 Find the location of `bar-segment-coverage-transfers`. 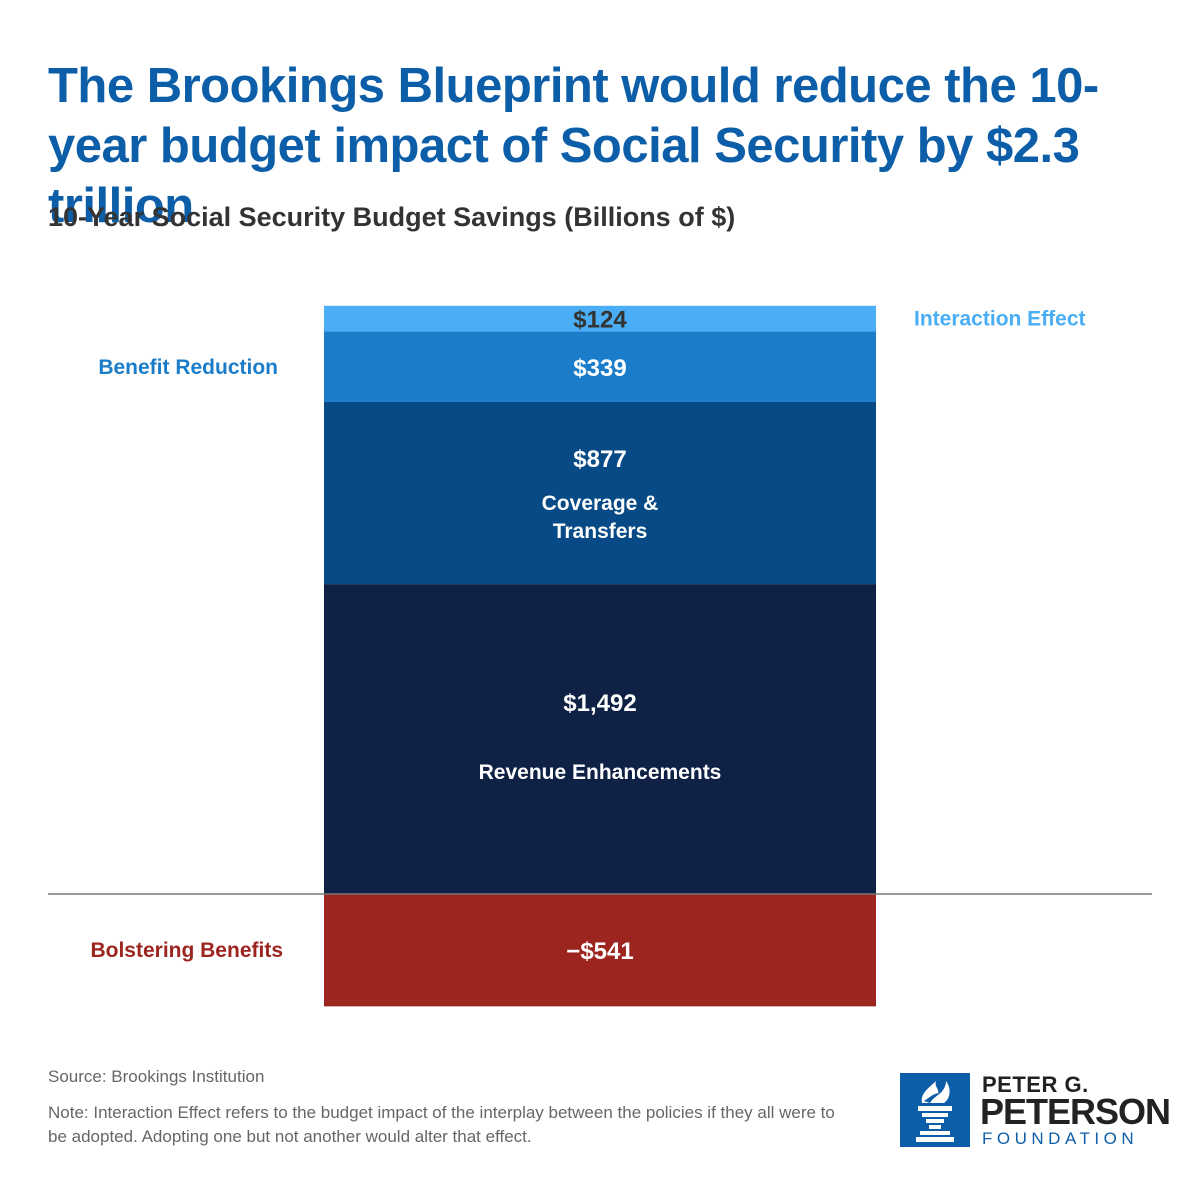

bar-segment-coverage-transfers is located at coordinates (600, 493).